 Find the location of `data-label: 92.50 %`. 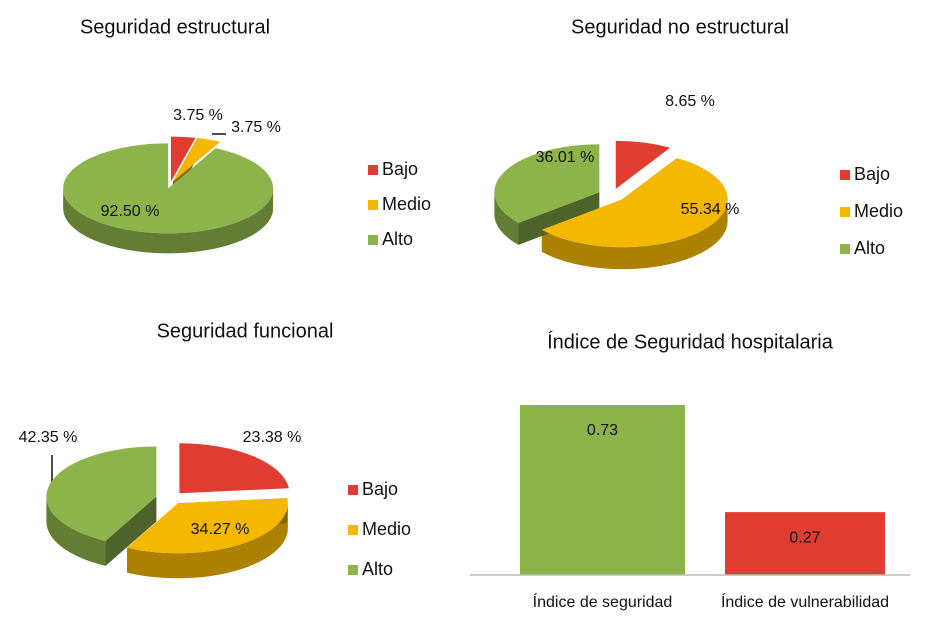

data-label: 92.50 % is located at coordinates (130, 211).